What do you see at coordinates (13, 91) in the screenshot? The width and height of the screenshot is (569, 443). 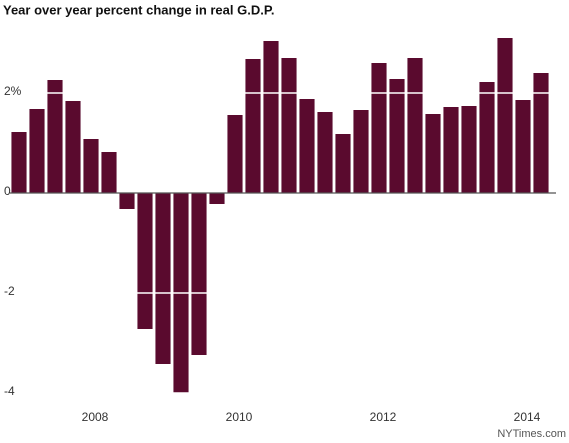 I see `y-tick-label: 2%` at bounding box center [13, 91].